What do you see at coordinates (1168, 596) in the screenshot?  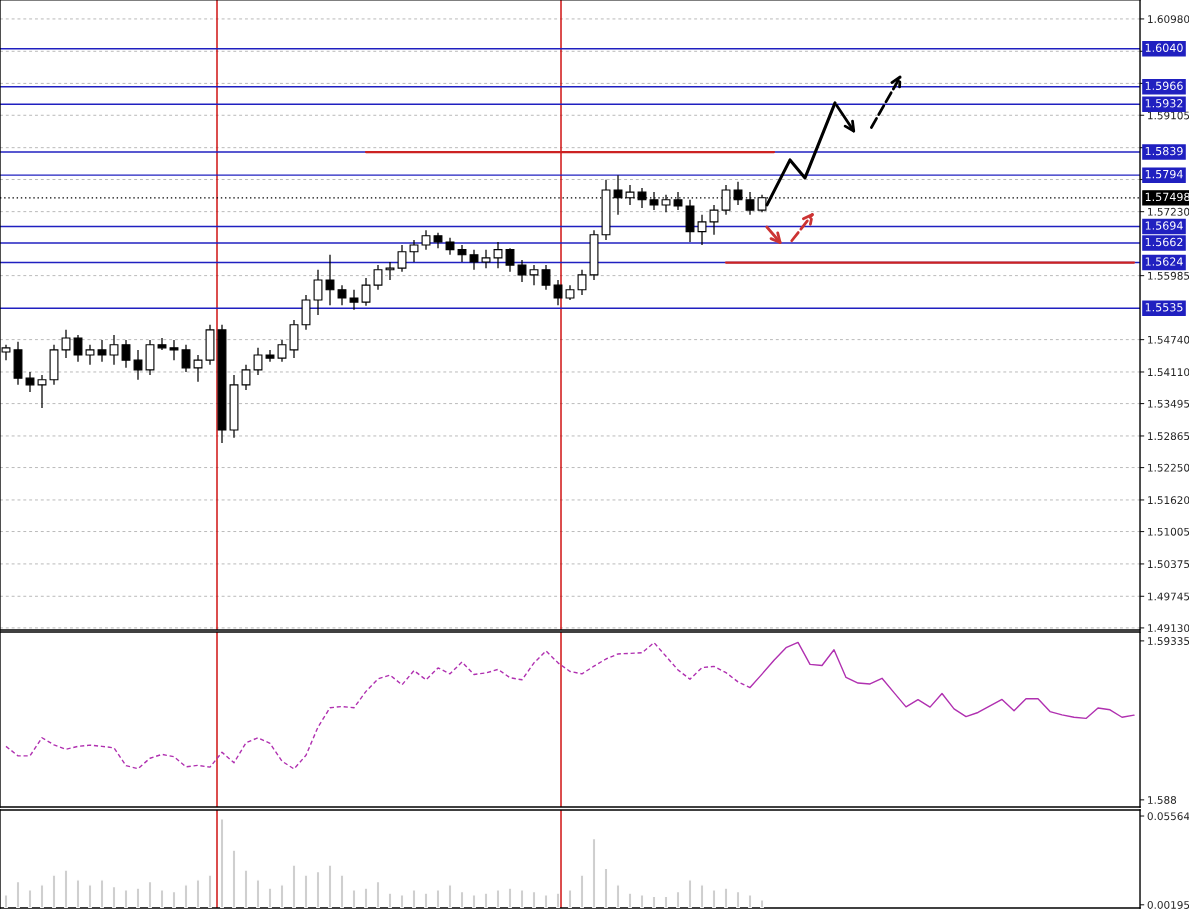 I see `y-tick-label: 1.49745` at bounding box center [1168, 596].